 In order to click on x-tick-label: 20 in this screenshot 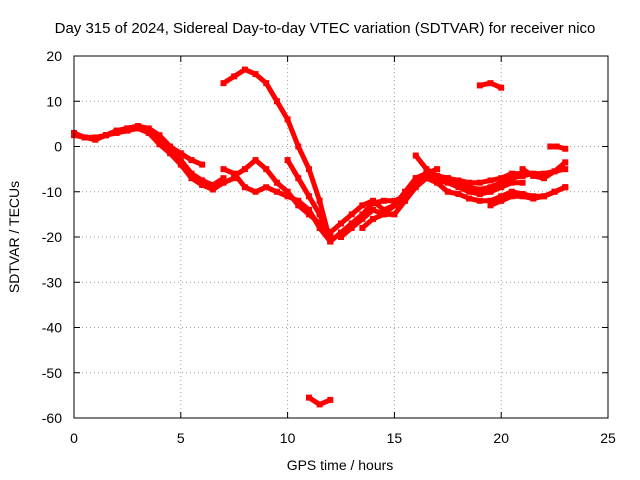, I will do `click(501, 438)`.